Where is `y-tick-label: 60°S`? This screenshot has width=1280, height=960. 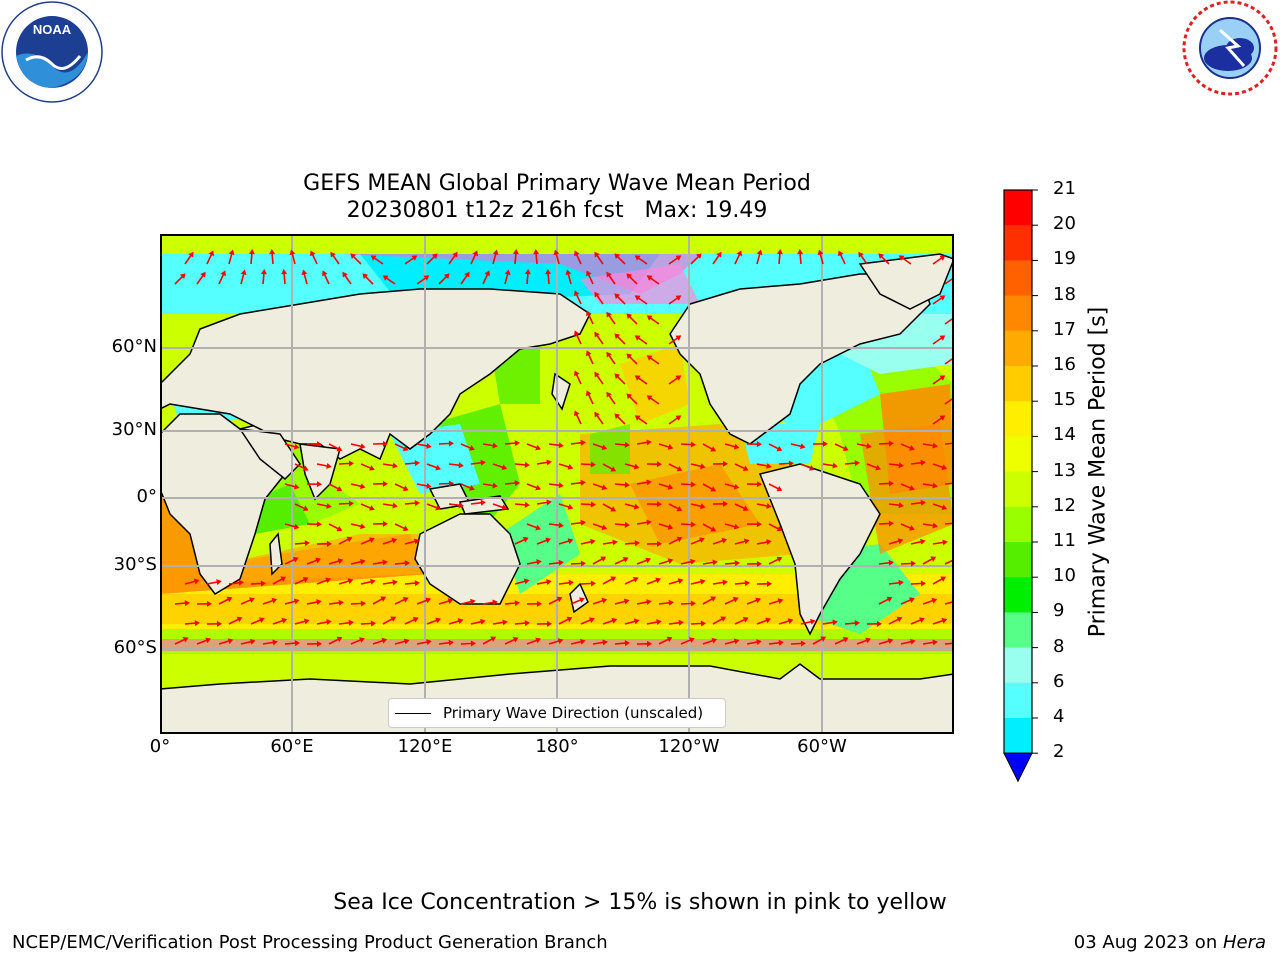 y-tick-label: 60°S is located at coordinates (135, 647).